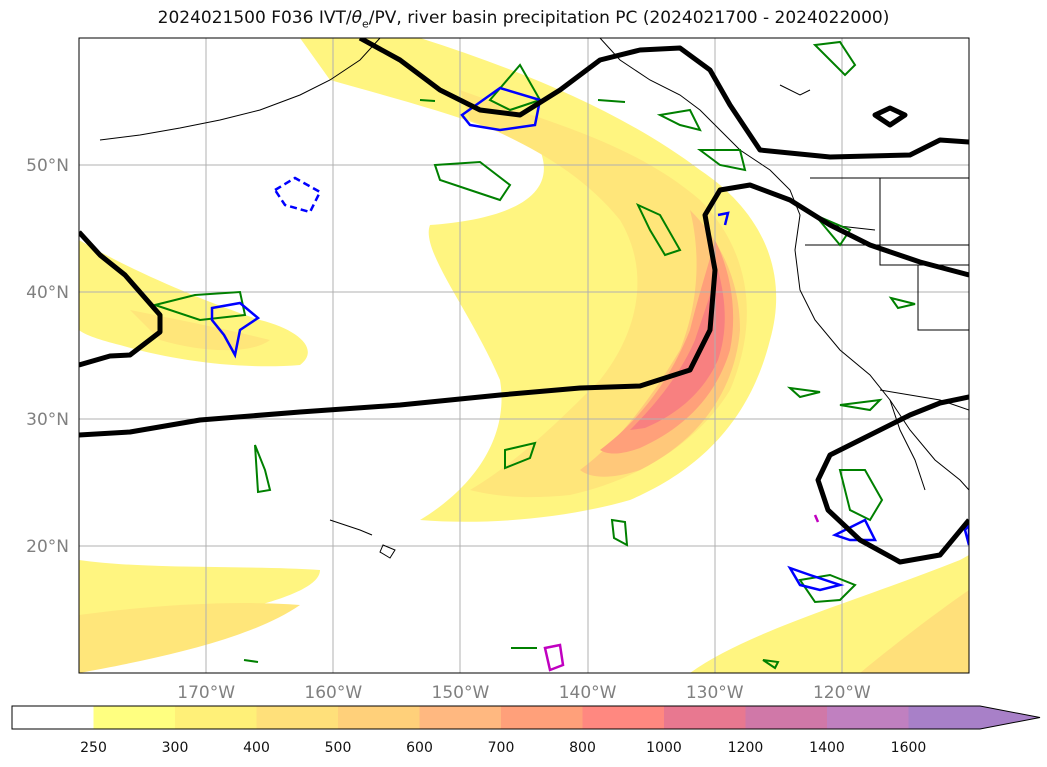 This screenshot has width=1047, height=767. What do you see at coordinates (715, 693) in the screenshot?
I see `longitude-label: 130°W` at bounding box center [715, 693].